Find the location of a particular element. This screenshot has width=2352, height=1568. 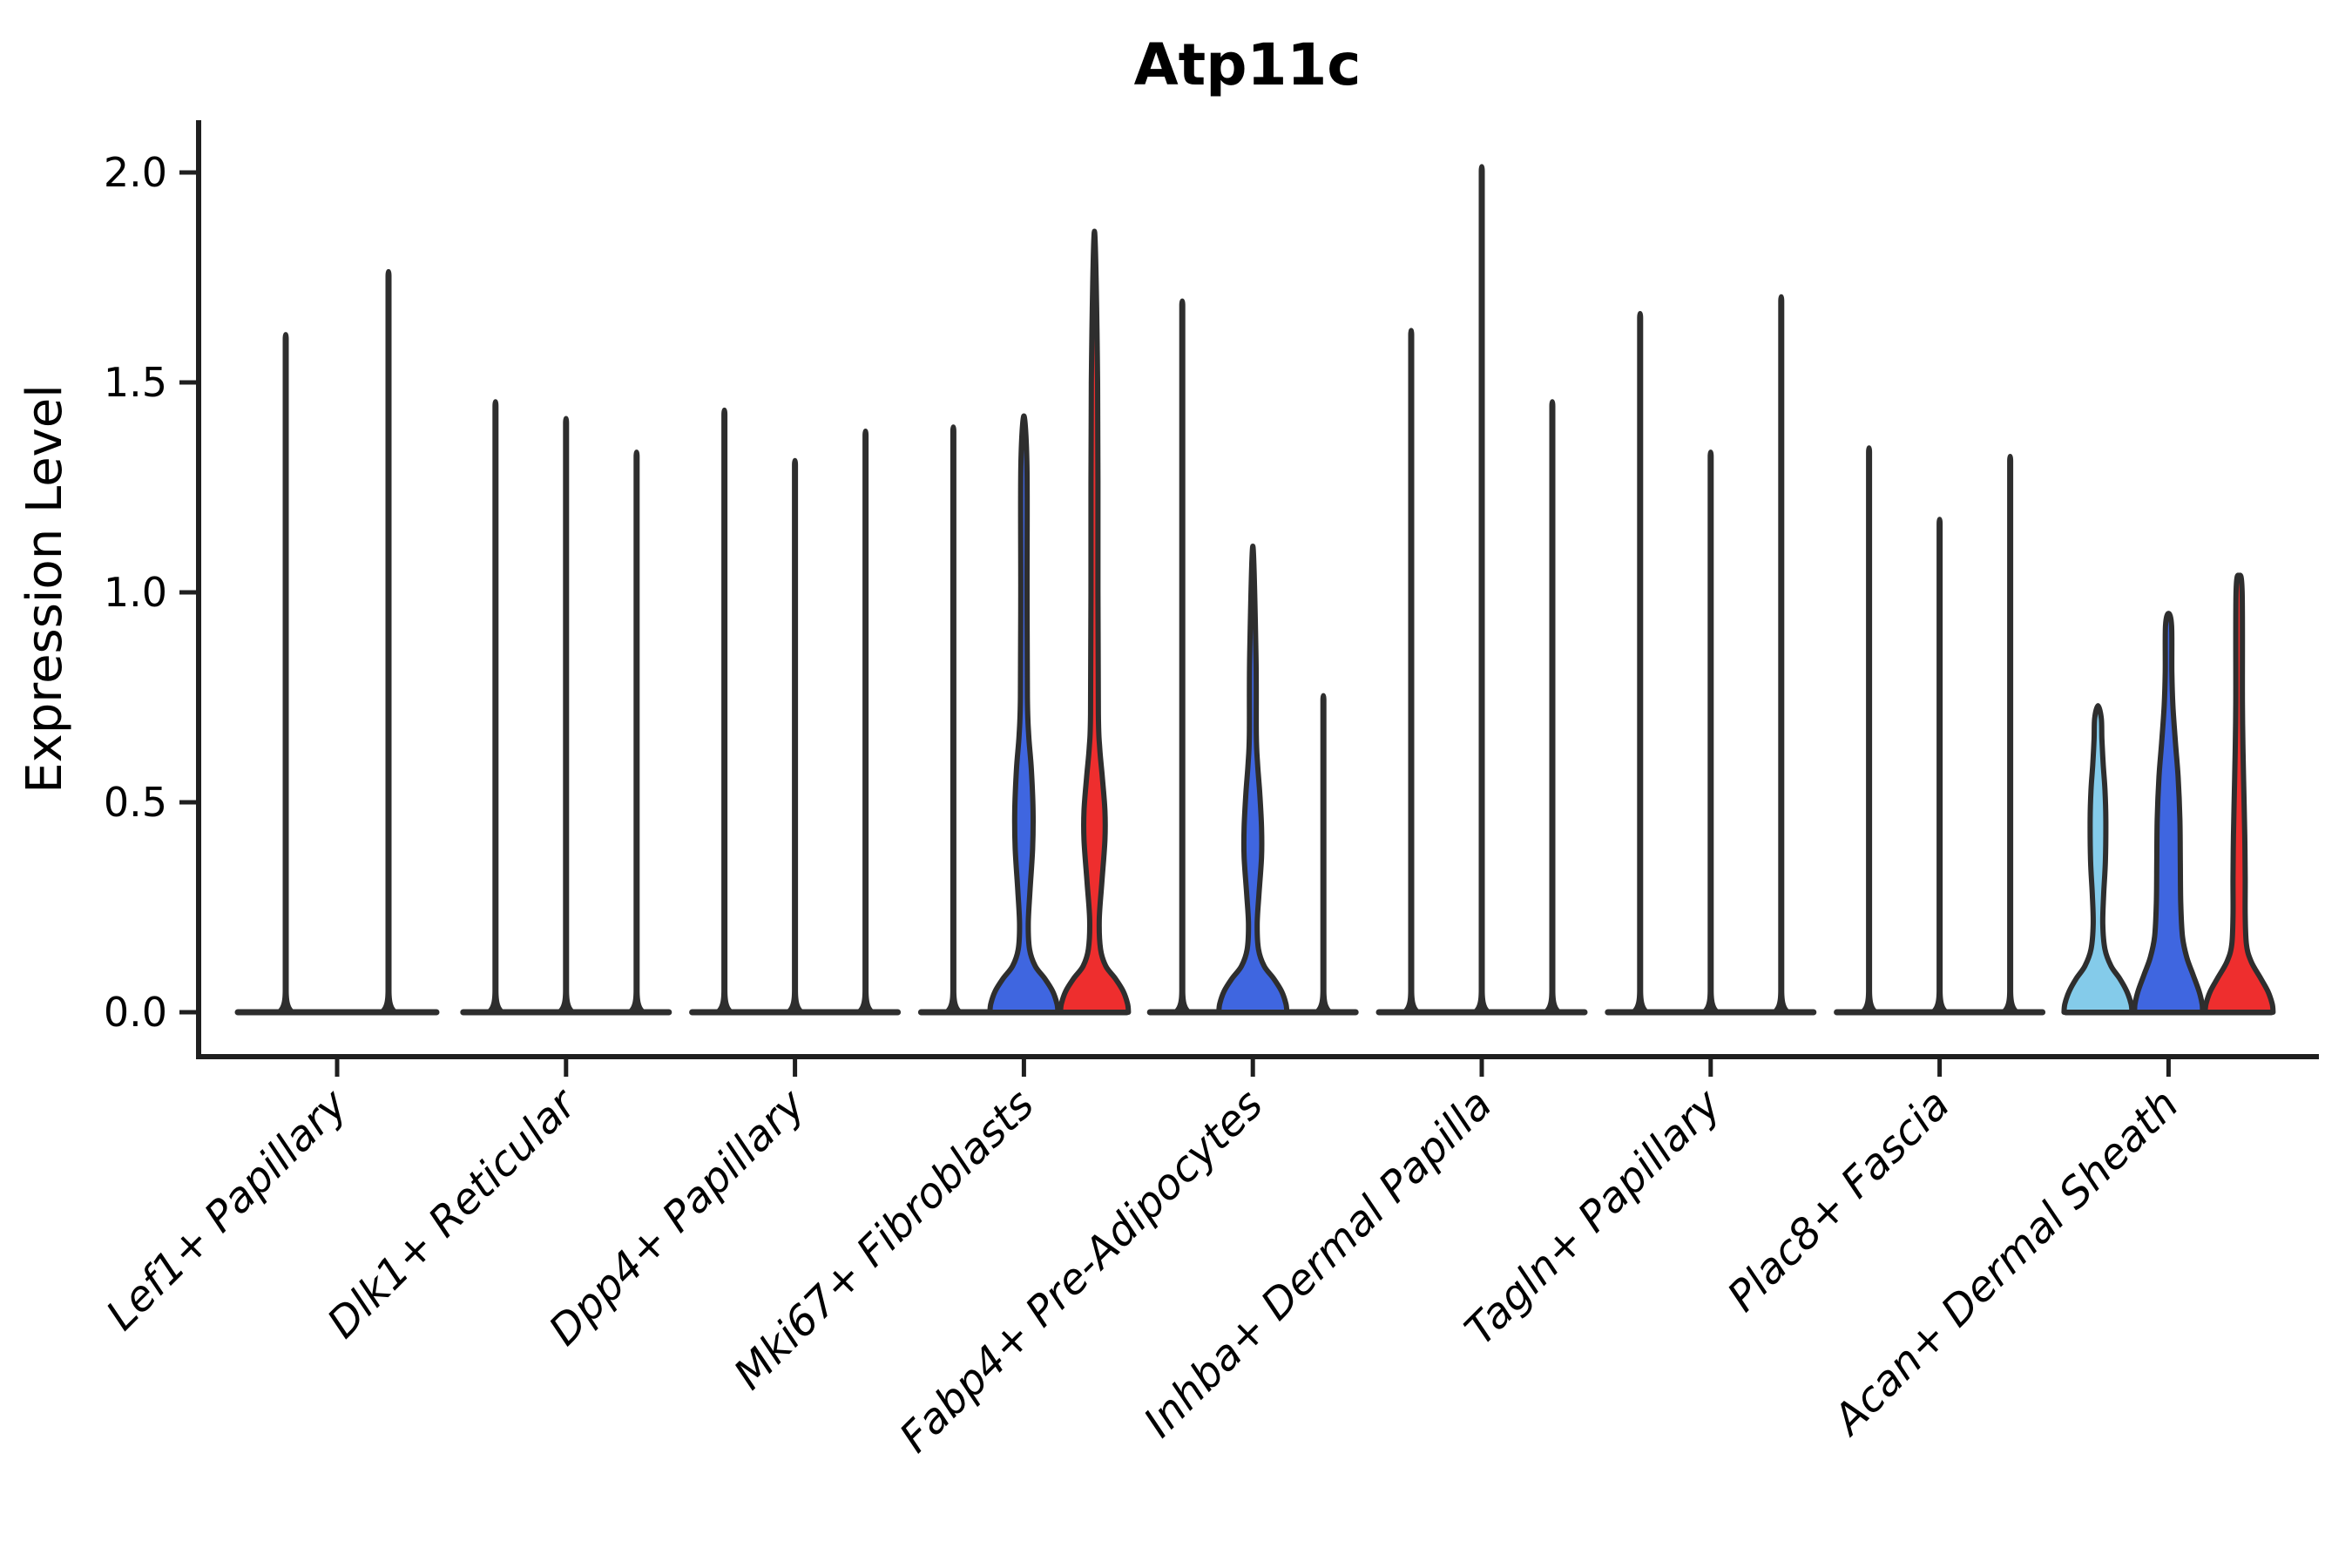

figure-title: Atp11c is located at coordinates (1248, 64).